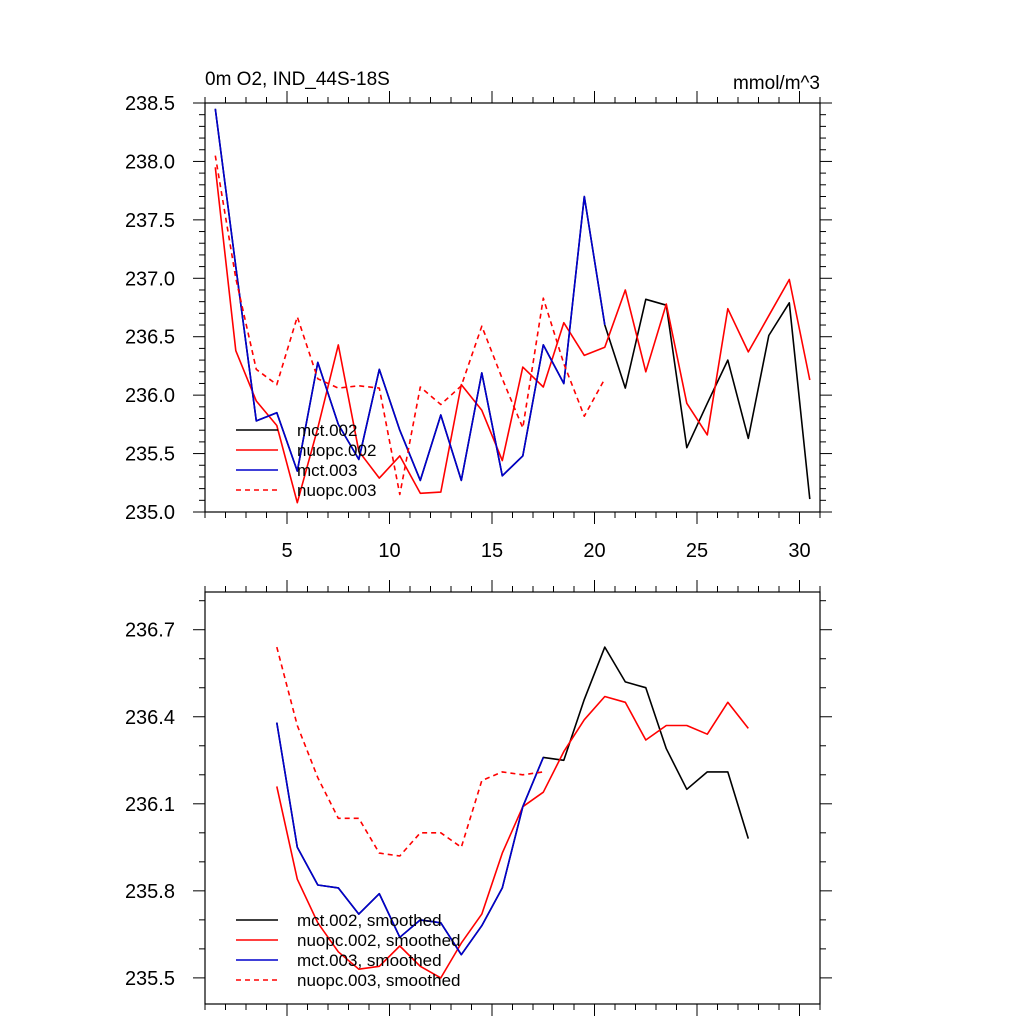  Describe the element at coordinates (336, 490) in the screenshot. I see `legend-label: nuopc.003` at that location.